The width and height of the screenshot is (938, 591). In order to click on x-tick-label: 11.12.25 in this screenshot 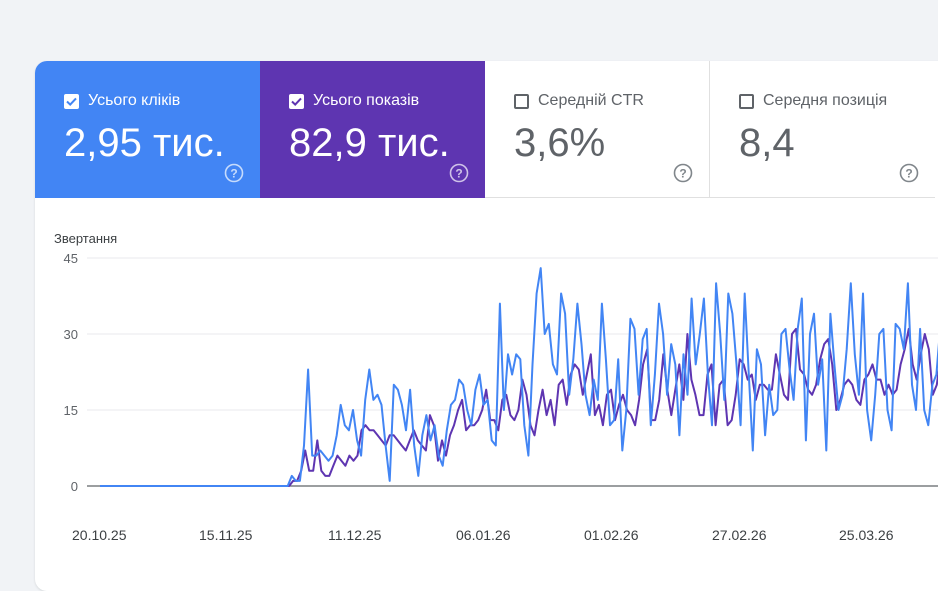, I will do `click(355, 535)`.